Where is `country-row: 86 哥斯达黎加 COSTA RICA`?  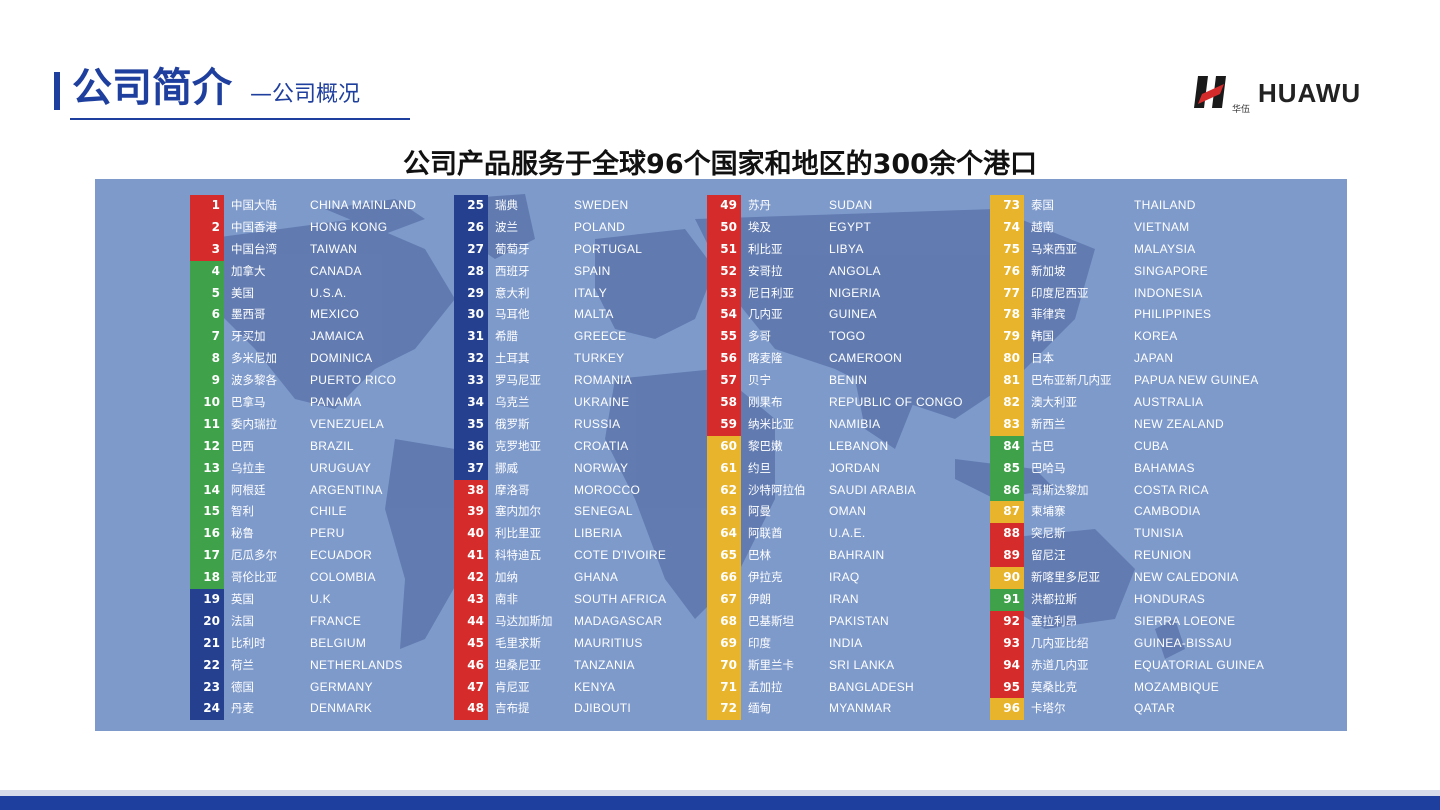 country-row: 86 哥斯达黎加 COSTA RICA is located at coordinates (1140, 490).